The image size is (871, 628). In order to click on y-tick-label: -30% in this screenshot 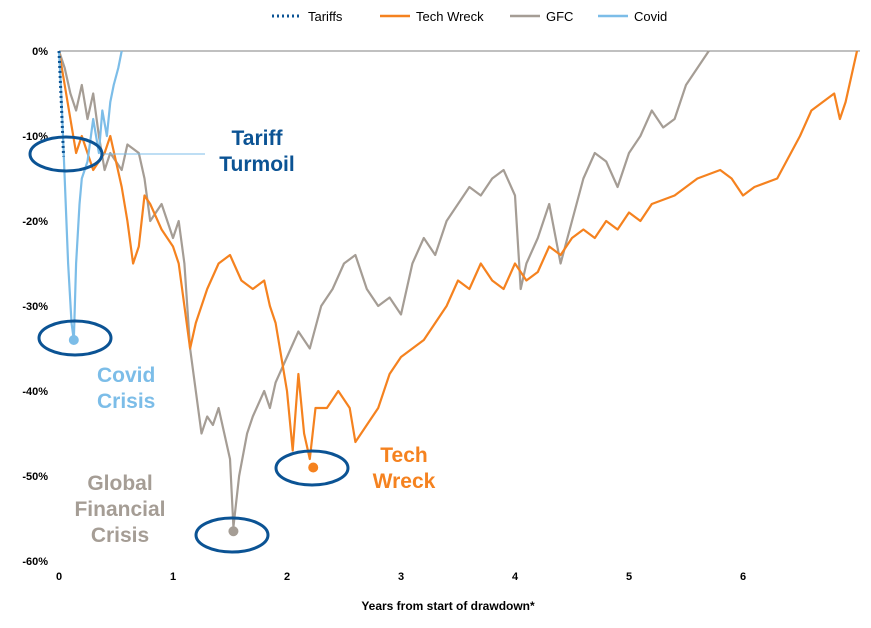, I will do `click(35, 307)`.